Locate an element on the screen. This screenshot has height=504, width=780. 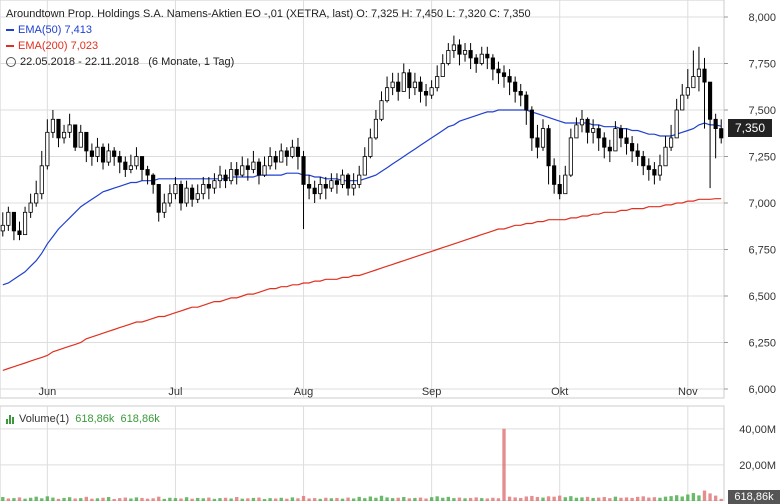
volume-value-2: 618,86k is located at coordinates (140, 419).